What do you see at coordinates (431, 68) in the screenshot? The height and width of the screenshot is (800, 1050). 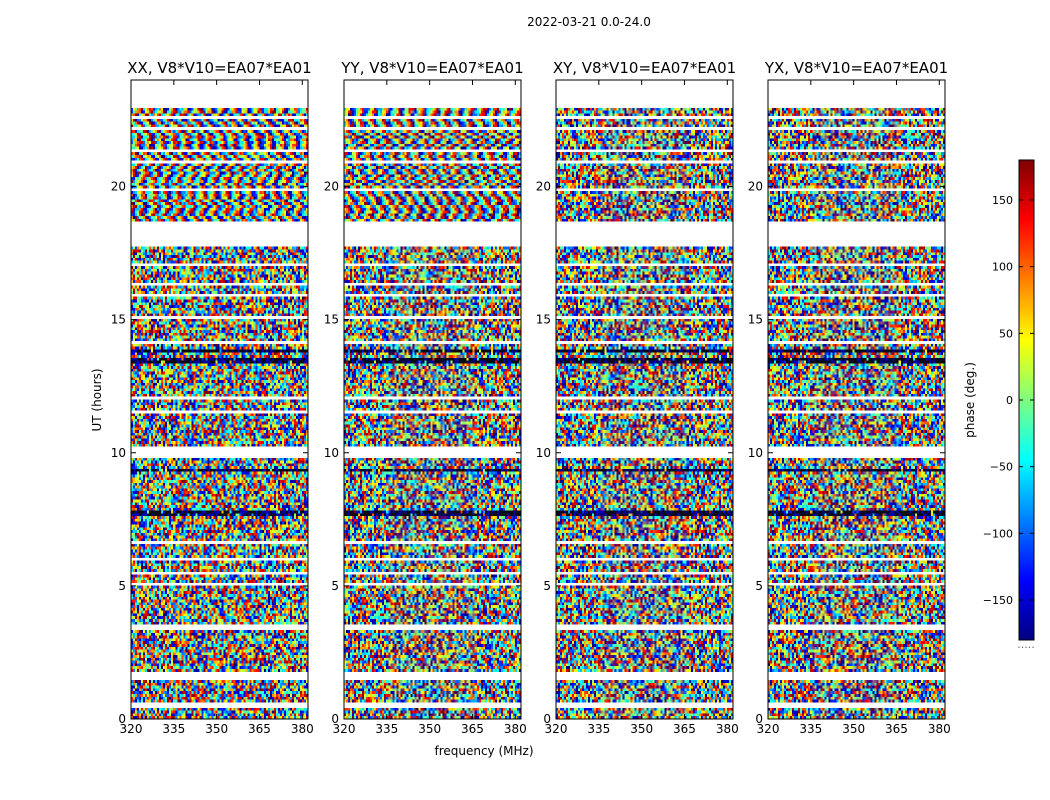 I see `panel-title: YY, V8*V10=EA07*EA01` at bounding box center [431, 68].